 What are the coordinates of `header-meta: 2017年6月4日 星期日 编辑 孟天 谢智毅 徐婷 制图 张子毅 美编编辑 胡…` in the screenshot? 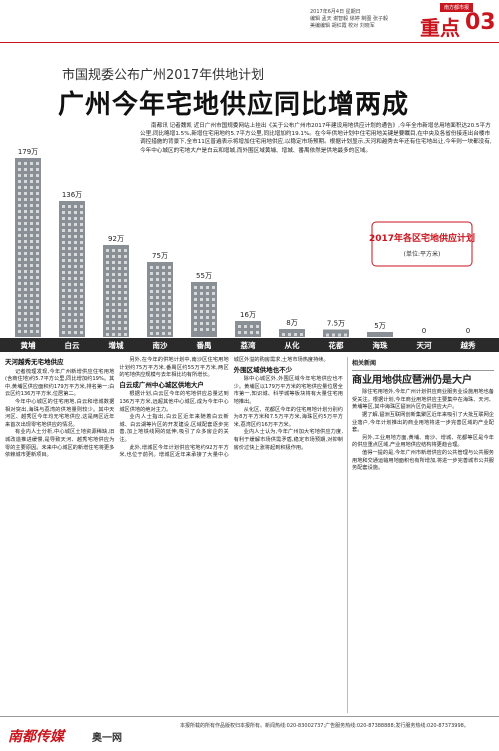 It's located at (349, 18).